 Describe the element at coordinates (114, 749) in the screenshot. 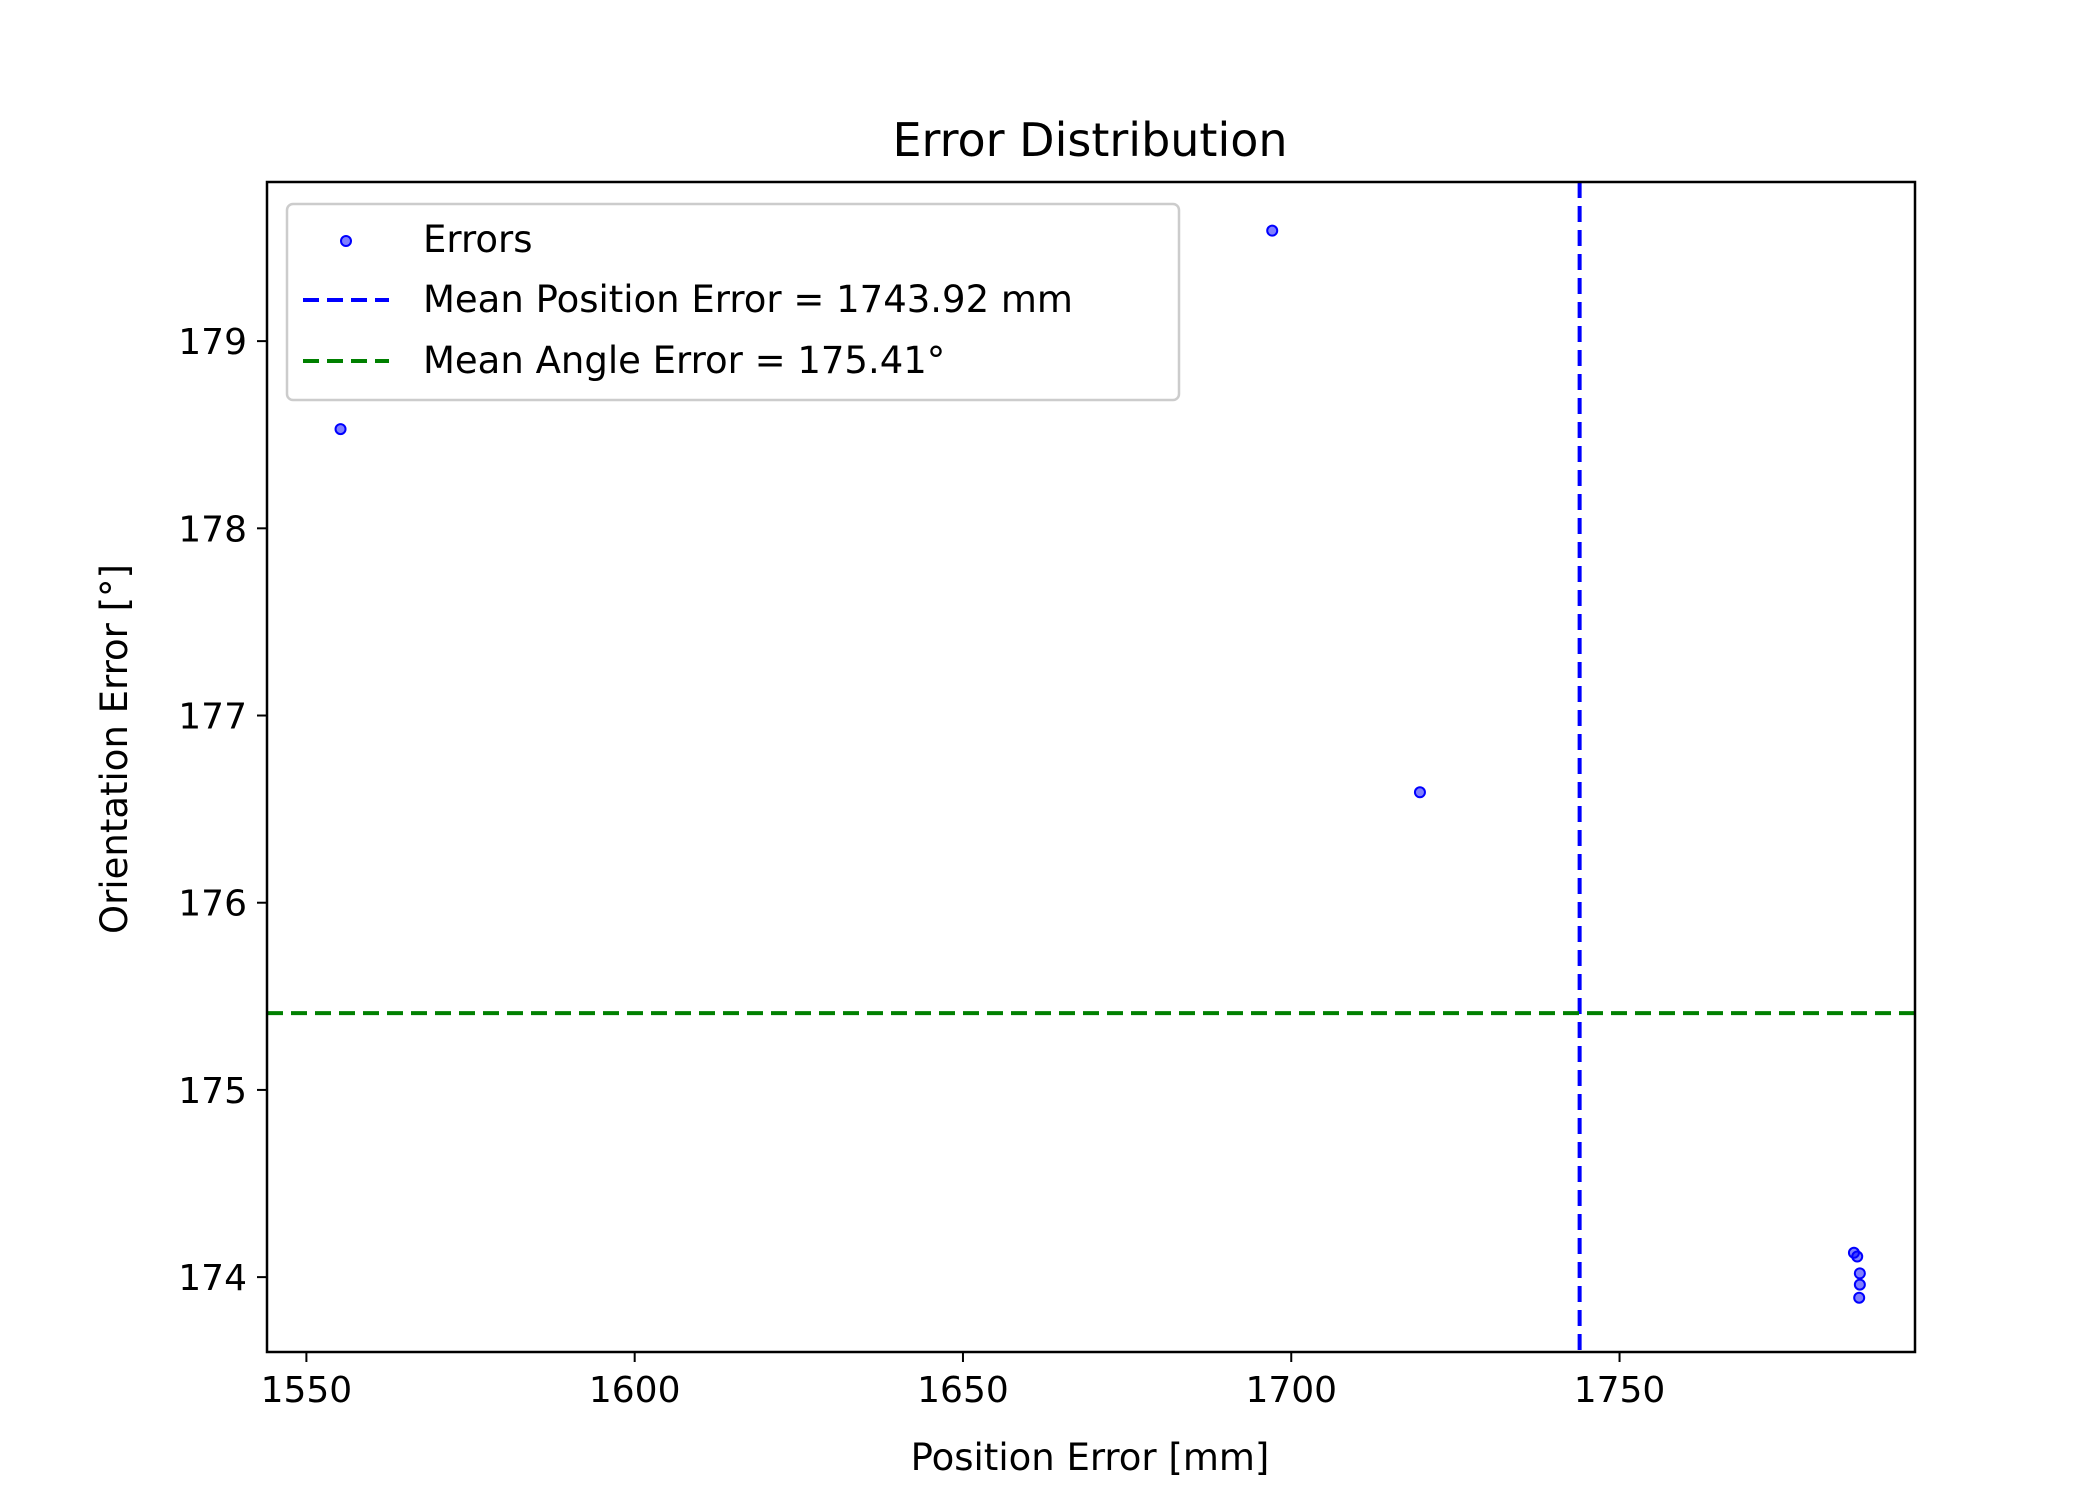

I see `y-axis-label: Orientation Error [°]` at that location.